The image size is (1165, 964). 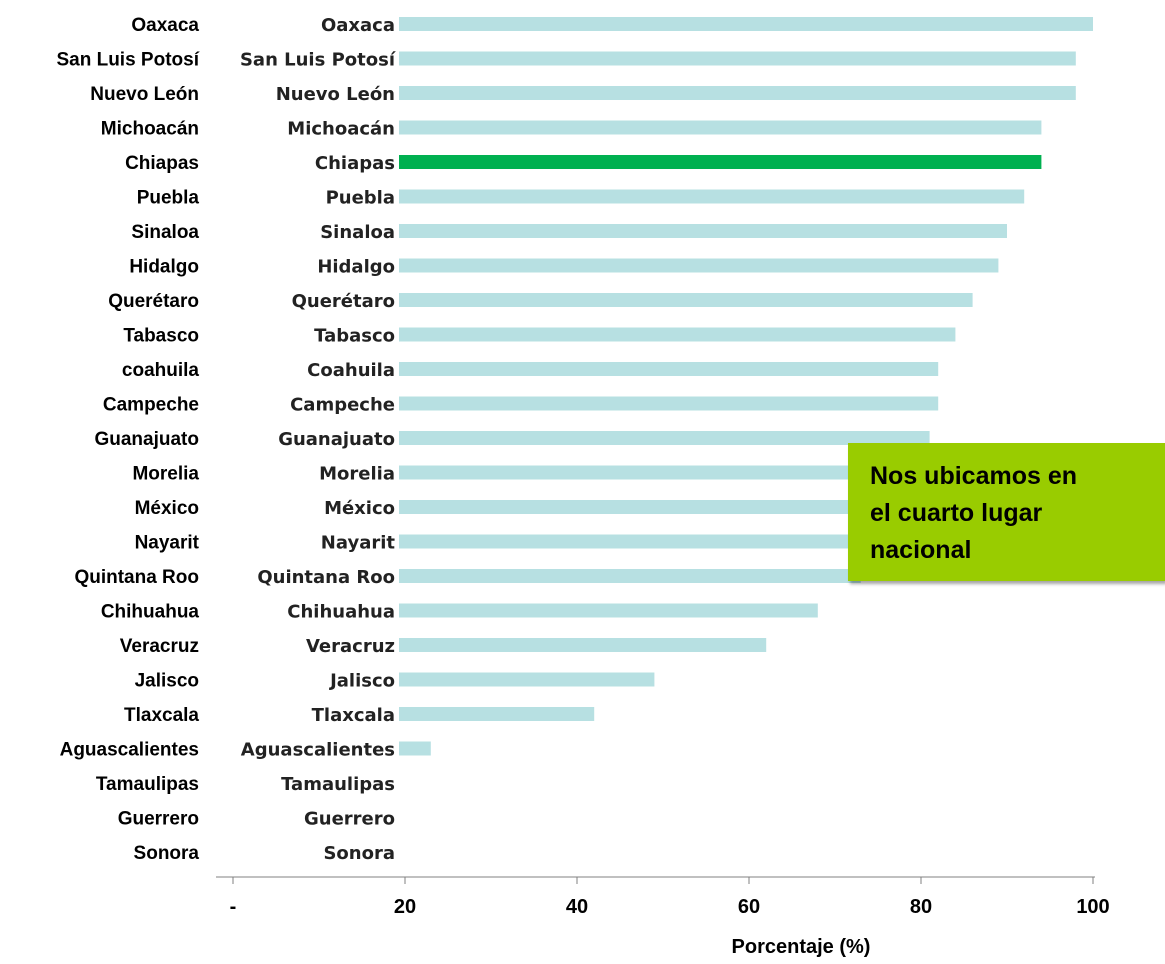 I want to click on back-label: Guanajuato, so click(x=146, y=439).